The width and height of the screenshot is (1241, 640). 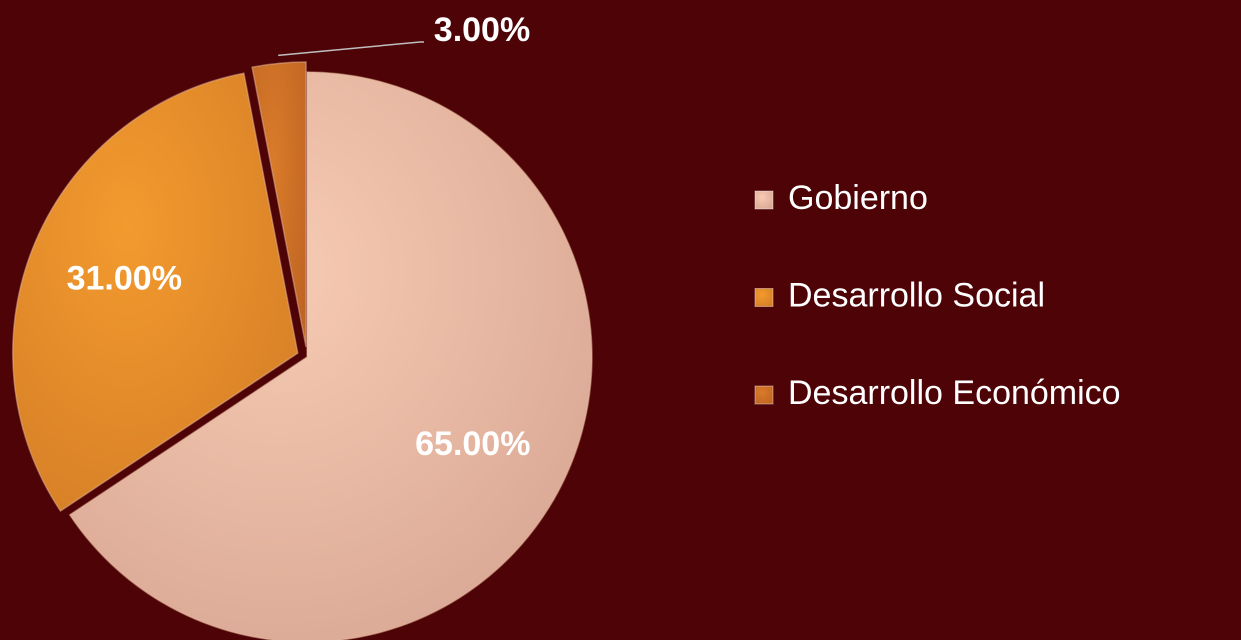 I want to click on data-label: 3.00%, so click(x=482, y=30).